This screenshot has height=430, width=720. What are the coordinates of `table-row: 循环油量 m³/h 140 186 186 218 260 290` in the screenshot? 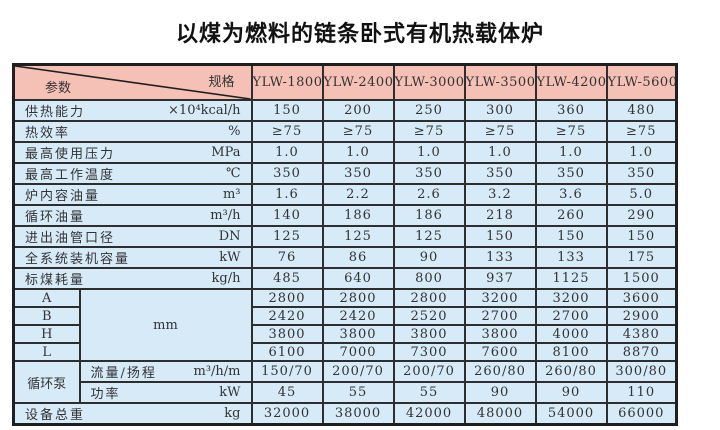 It's located at (345, 215).